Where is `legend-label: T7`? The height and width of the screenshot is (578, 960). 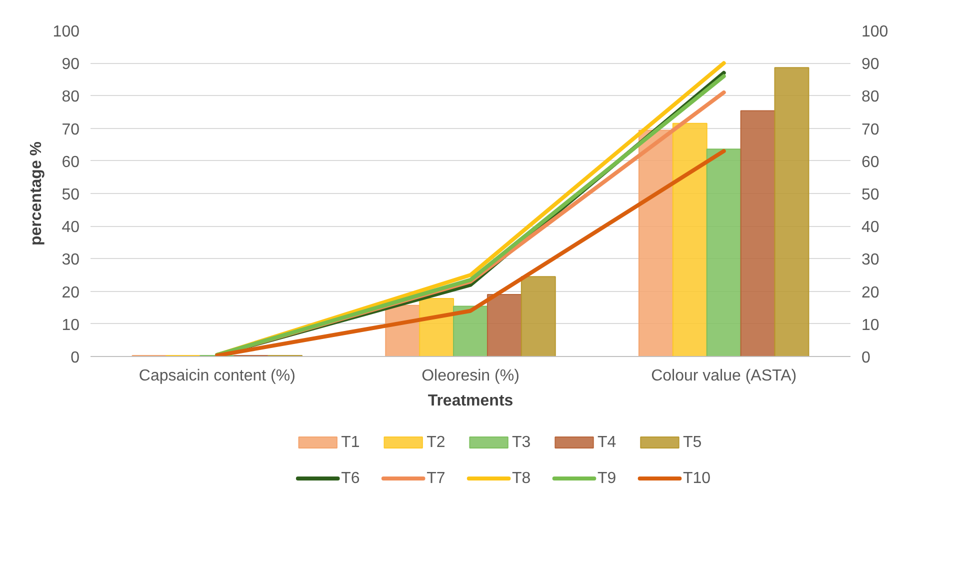
legend-label: T7 is located at coordinates (436, 478).